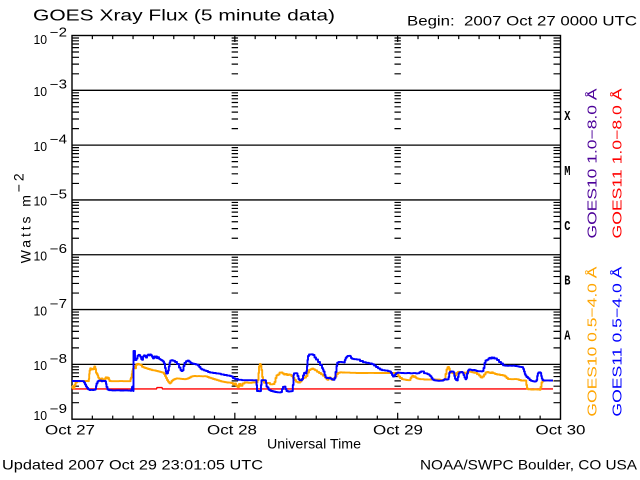 This screenshot has height=480, width=640. I want to click on svg-text: GOES11 0.5−4.0 Å, so click(617, 341).